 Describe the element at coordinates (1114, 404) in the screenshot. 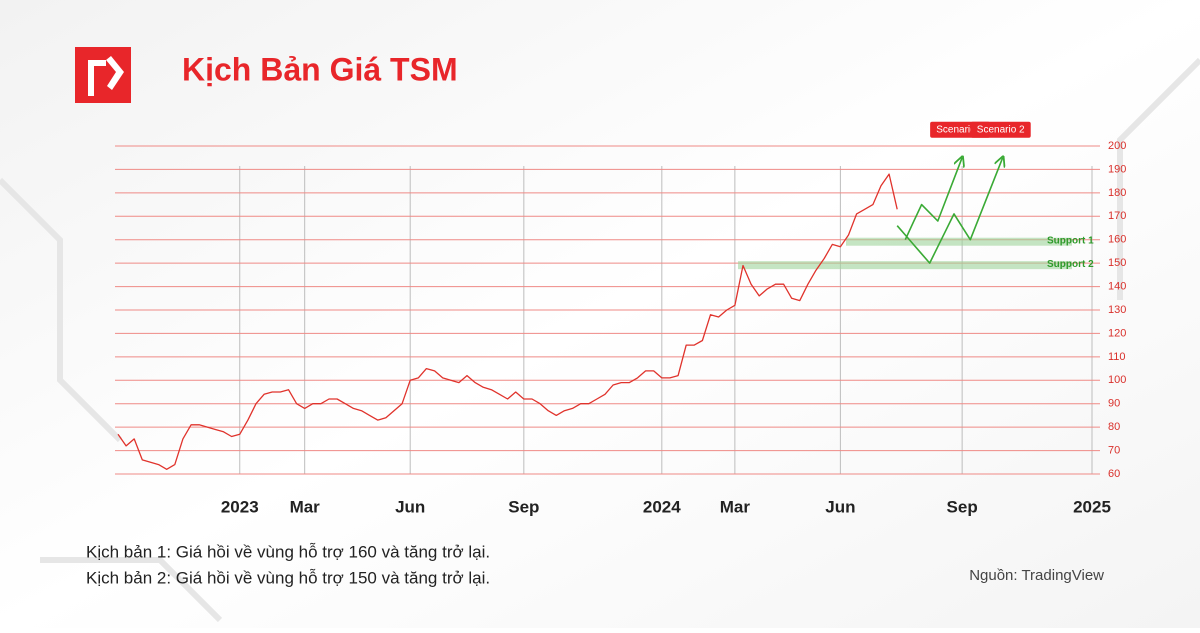

I see `y-tick-label: 90` at that location.